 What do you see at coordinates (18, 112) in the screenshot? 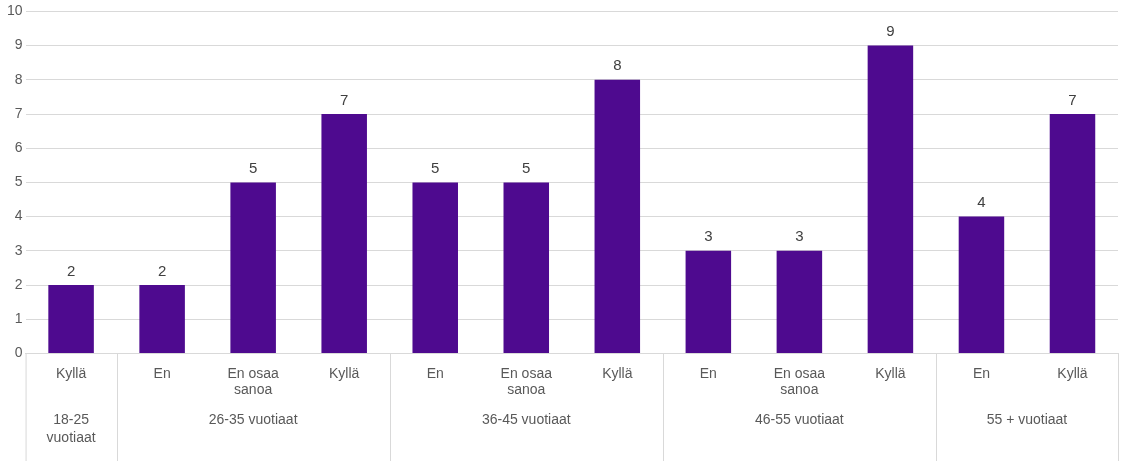
I see `y-tick-label: 7` at bounding box center [18, 112].